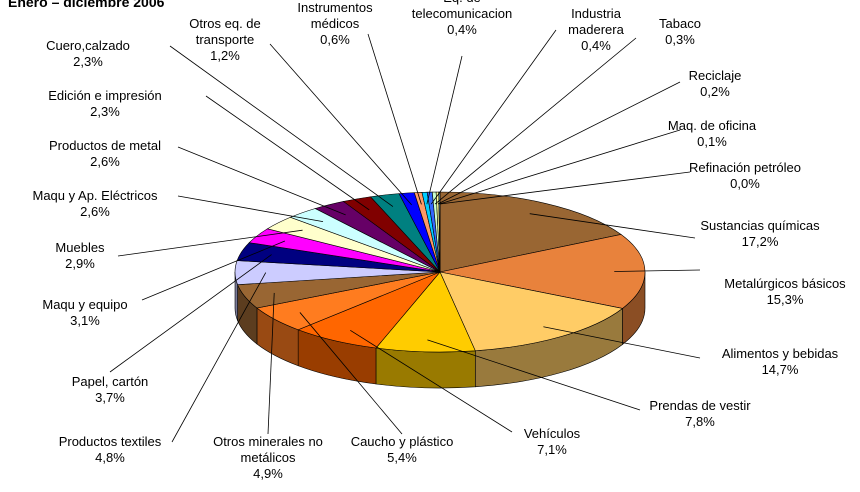 This screenshot has width=860, height=492. I want to click on chart-title: Enero – diciembre 2006, so click(86, 5).